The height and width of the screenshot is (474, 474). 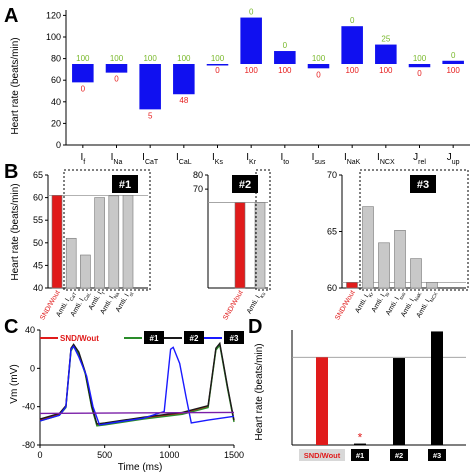 What do you see at coordinates (245, 184) in the screenshot?
I see `panel-b2-group-tag` at bounding box center [245, 184].